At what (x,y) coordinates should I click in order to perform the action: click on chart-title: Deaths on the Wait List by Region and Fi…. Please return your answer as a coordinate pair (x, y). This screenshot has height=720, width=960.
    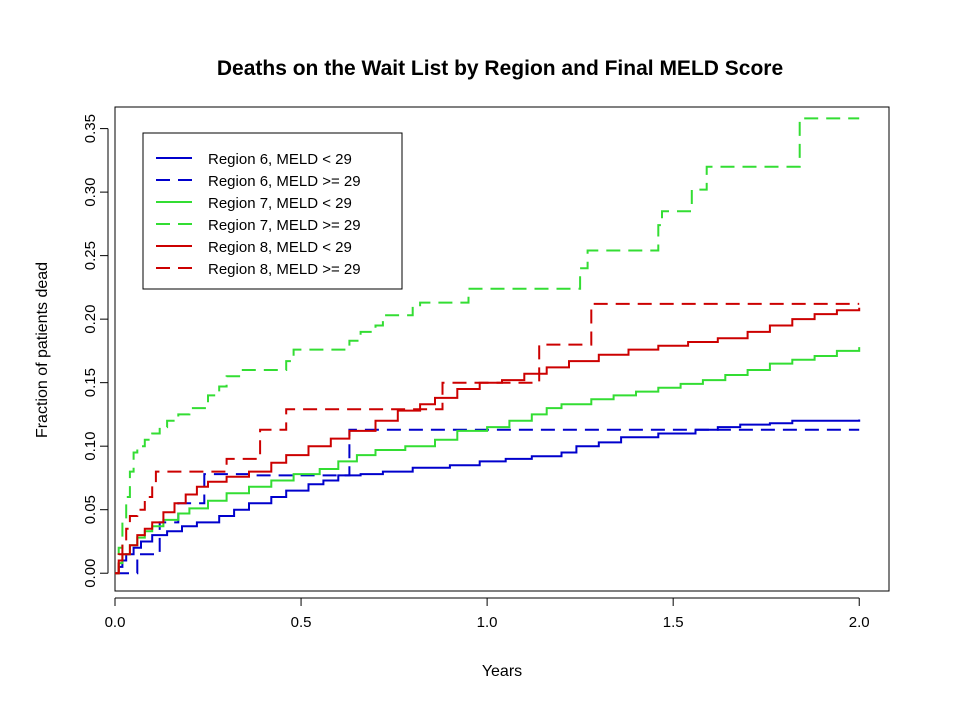
    Looking at the image, I should click on (500, 68).